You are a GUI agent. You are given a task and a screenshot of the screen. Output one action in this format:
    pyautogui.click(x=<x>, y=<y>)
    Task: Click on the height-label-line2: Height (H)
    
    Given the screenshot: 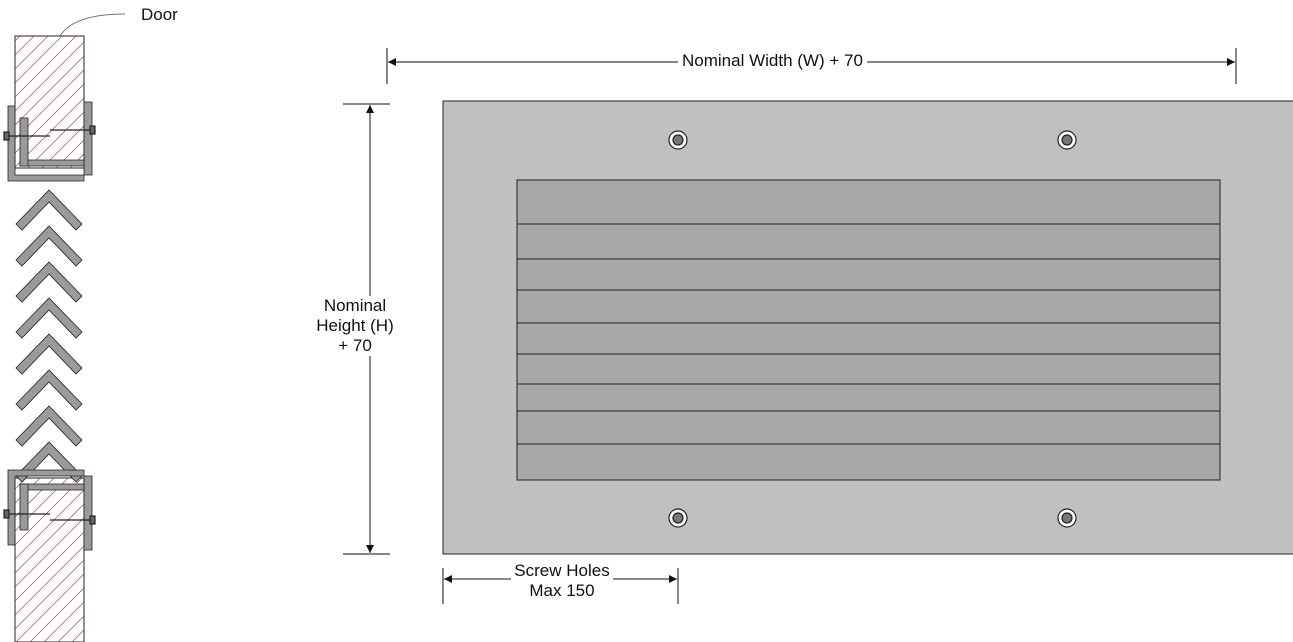 What is the action you would take?
    pyautogui.click(x=355, y=325)
    